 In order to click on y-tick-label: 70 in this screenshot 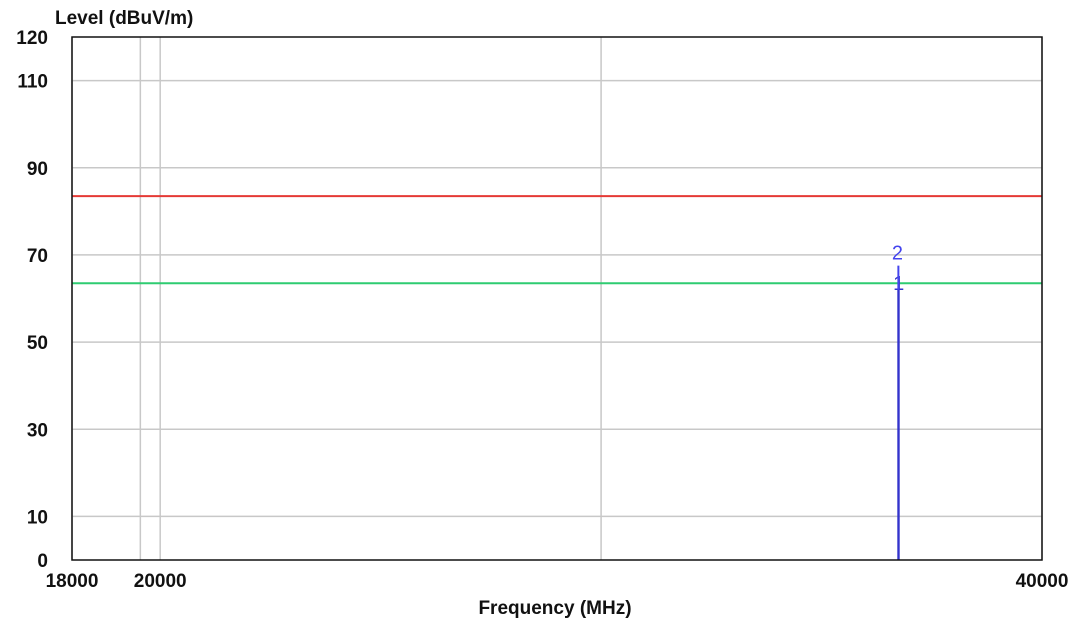, I will do `click(37, 256)`.